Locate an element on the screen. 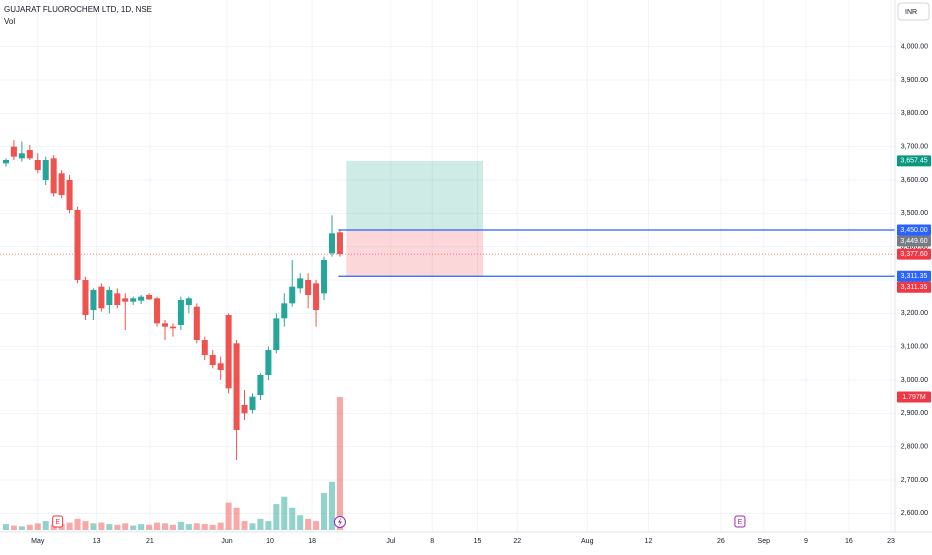 This screenshot has width=932, height=555. y-tick-label: 3,700.00 is located at coordinates (914, 147).